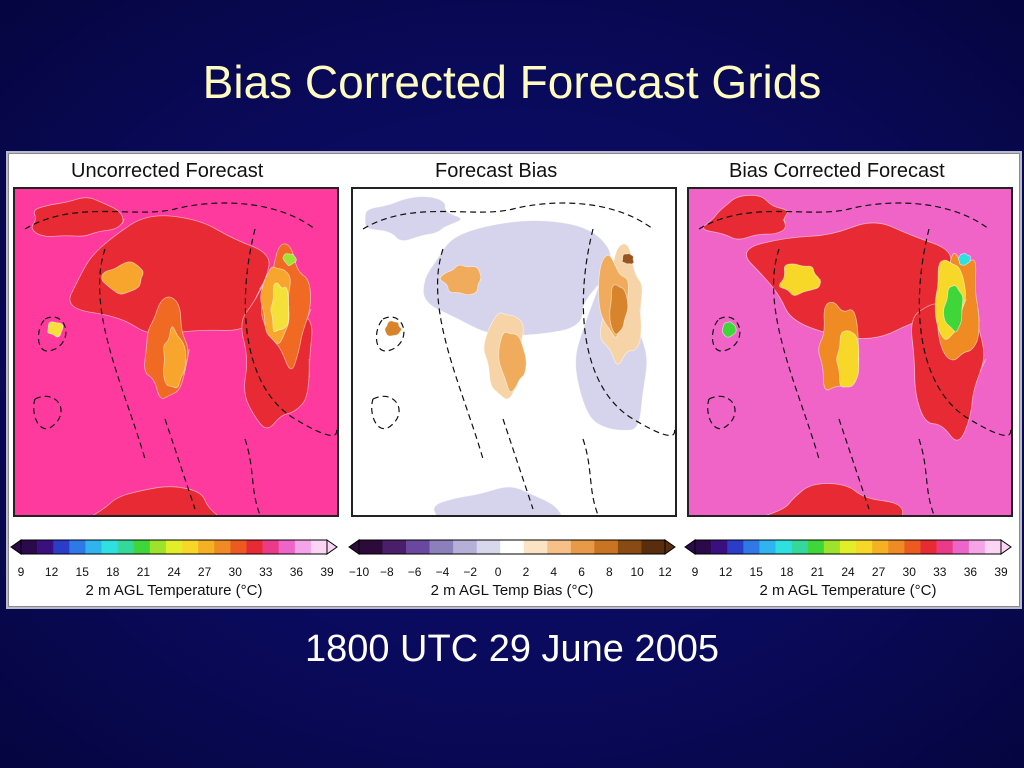 Image resolution: width=1024 pixels, height=768 pixels. Describe the element at coordinates (387, 572) in the screenshot. I see `colorbar-tick-label: −8` at that location.